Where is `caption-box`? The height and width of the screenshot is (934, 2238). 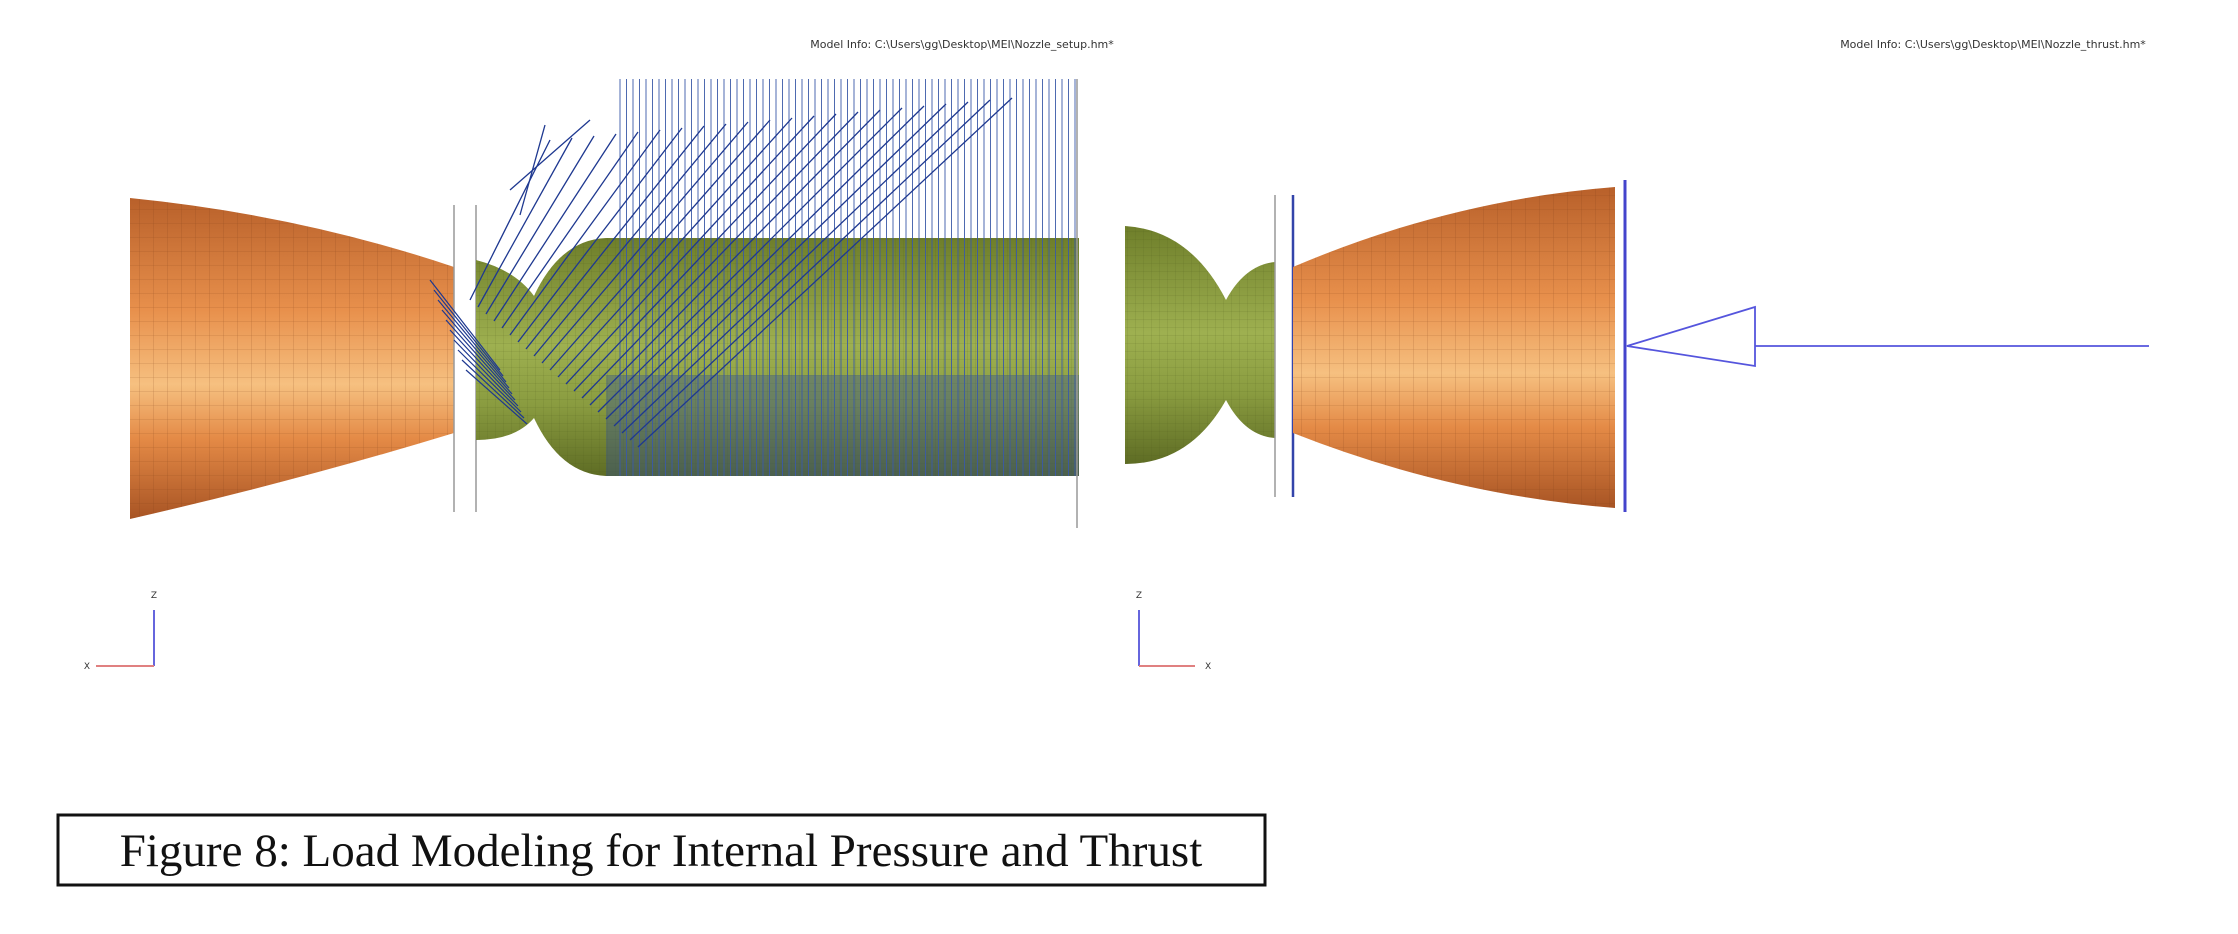
caption-box is located at coordinates (661, 850).